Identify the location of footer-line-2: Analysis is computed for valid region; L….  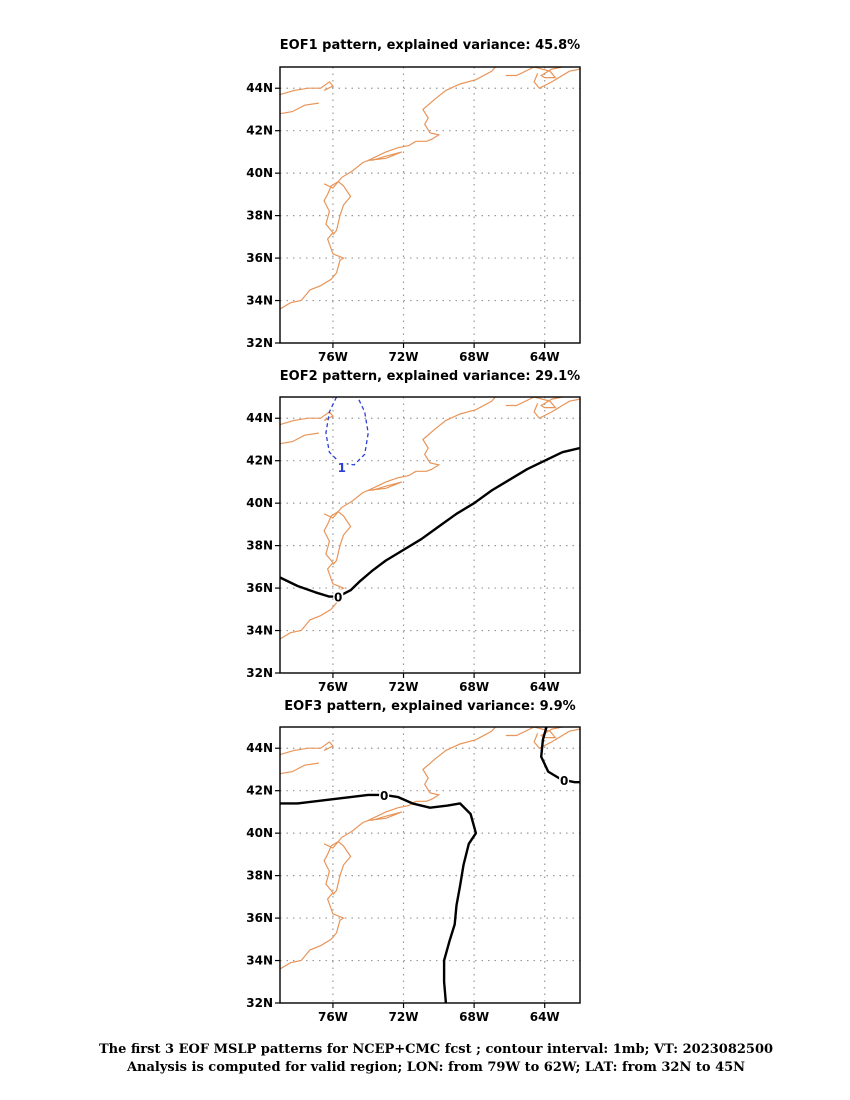
(435, 1067).